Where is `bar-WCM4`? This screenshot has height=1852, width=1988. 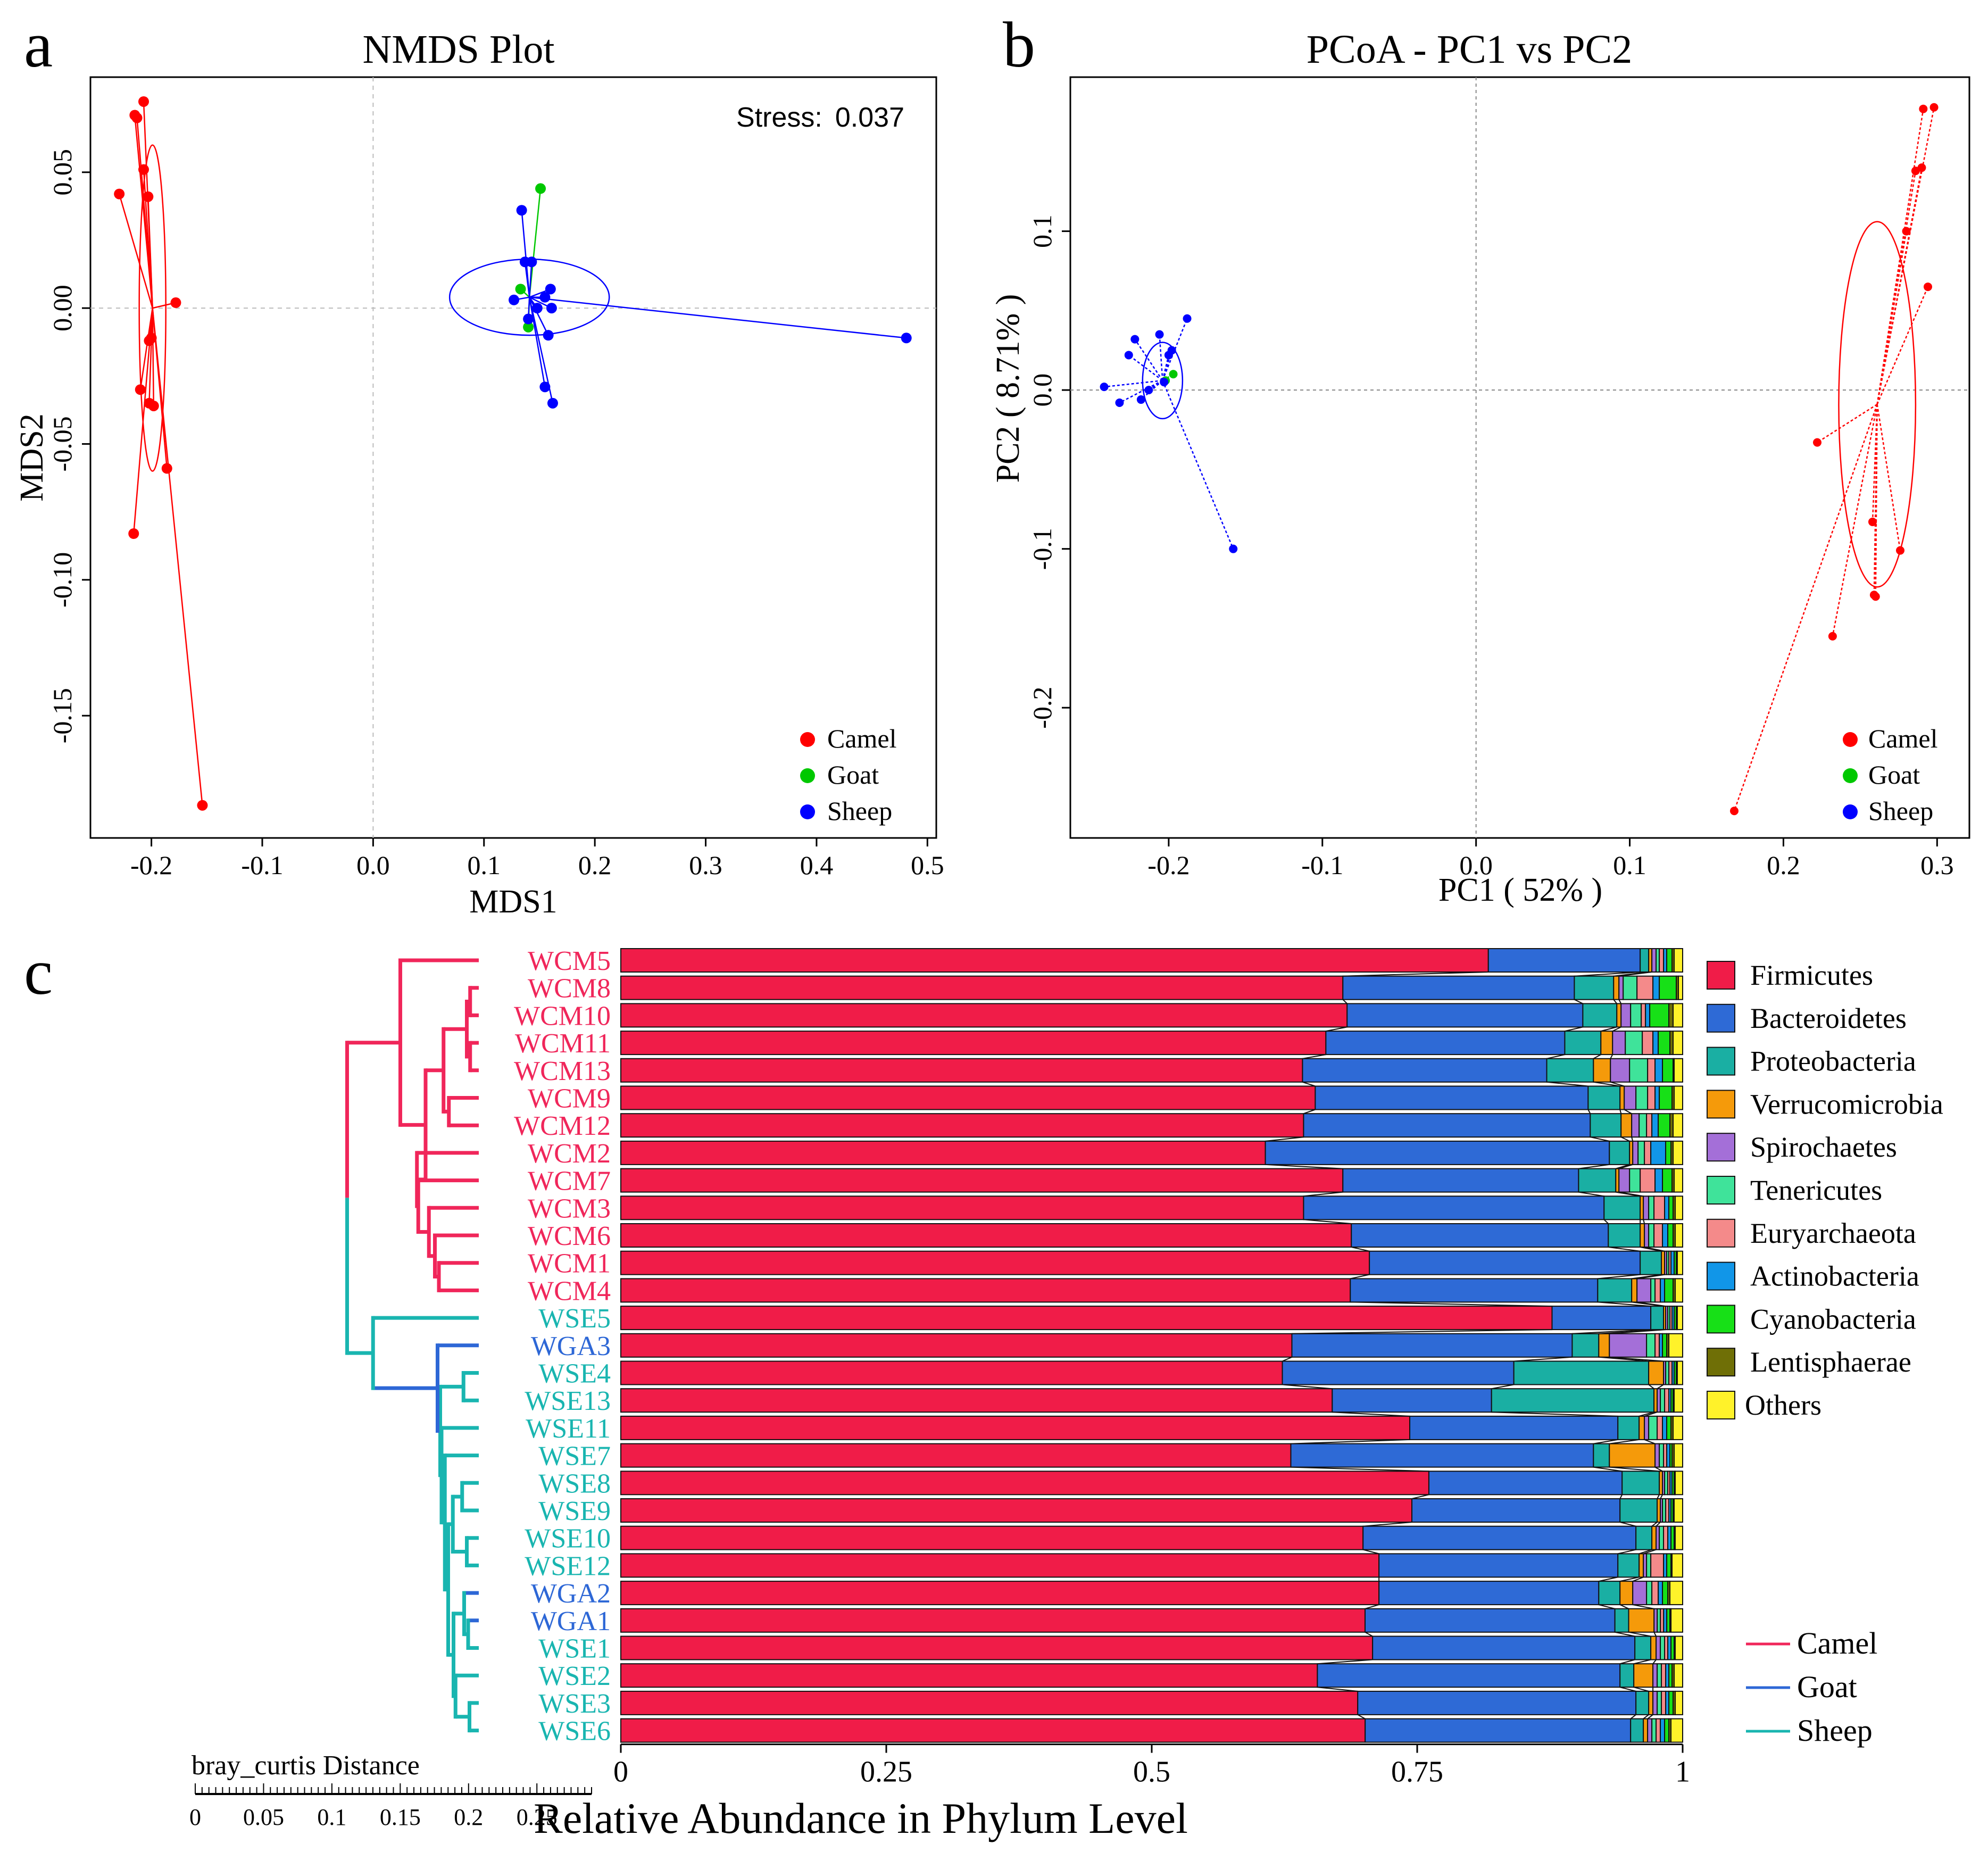 bar-WCM4 is located at coordinates (1152, 1290).